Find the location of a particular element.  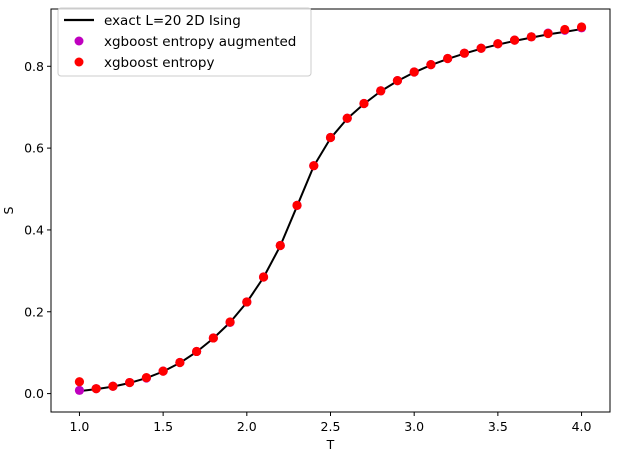

x-tick-label: 2.5 is located at coordinates (331, 426).